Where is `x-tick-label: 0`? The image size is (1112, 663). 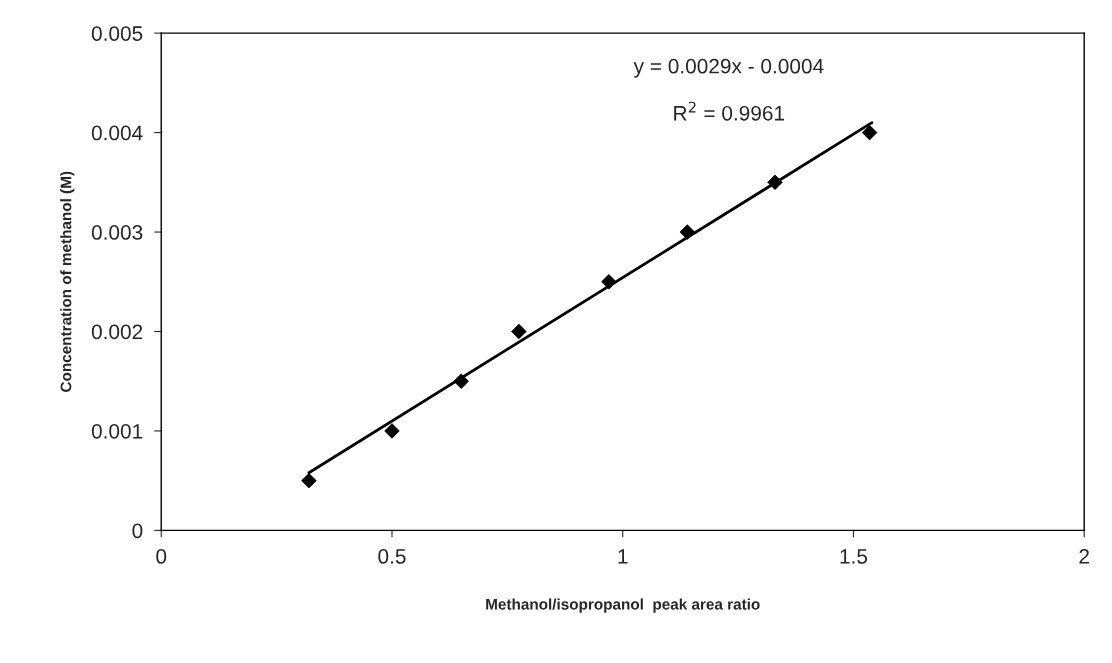 x-tick-label: 0 is located at coordinates (161, 556).